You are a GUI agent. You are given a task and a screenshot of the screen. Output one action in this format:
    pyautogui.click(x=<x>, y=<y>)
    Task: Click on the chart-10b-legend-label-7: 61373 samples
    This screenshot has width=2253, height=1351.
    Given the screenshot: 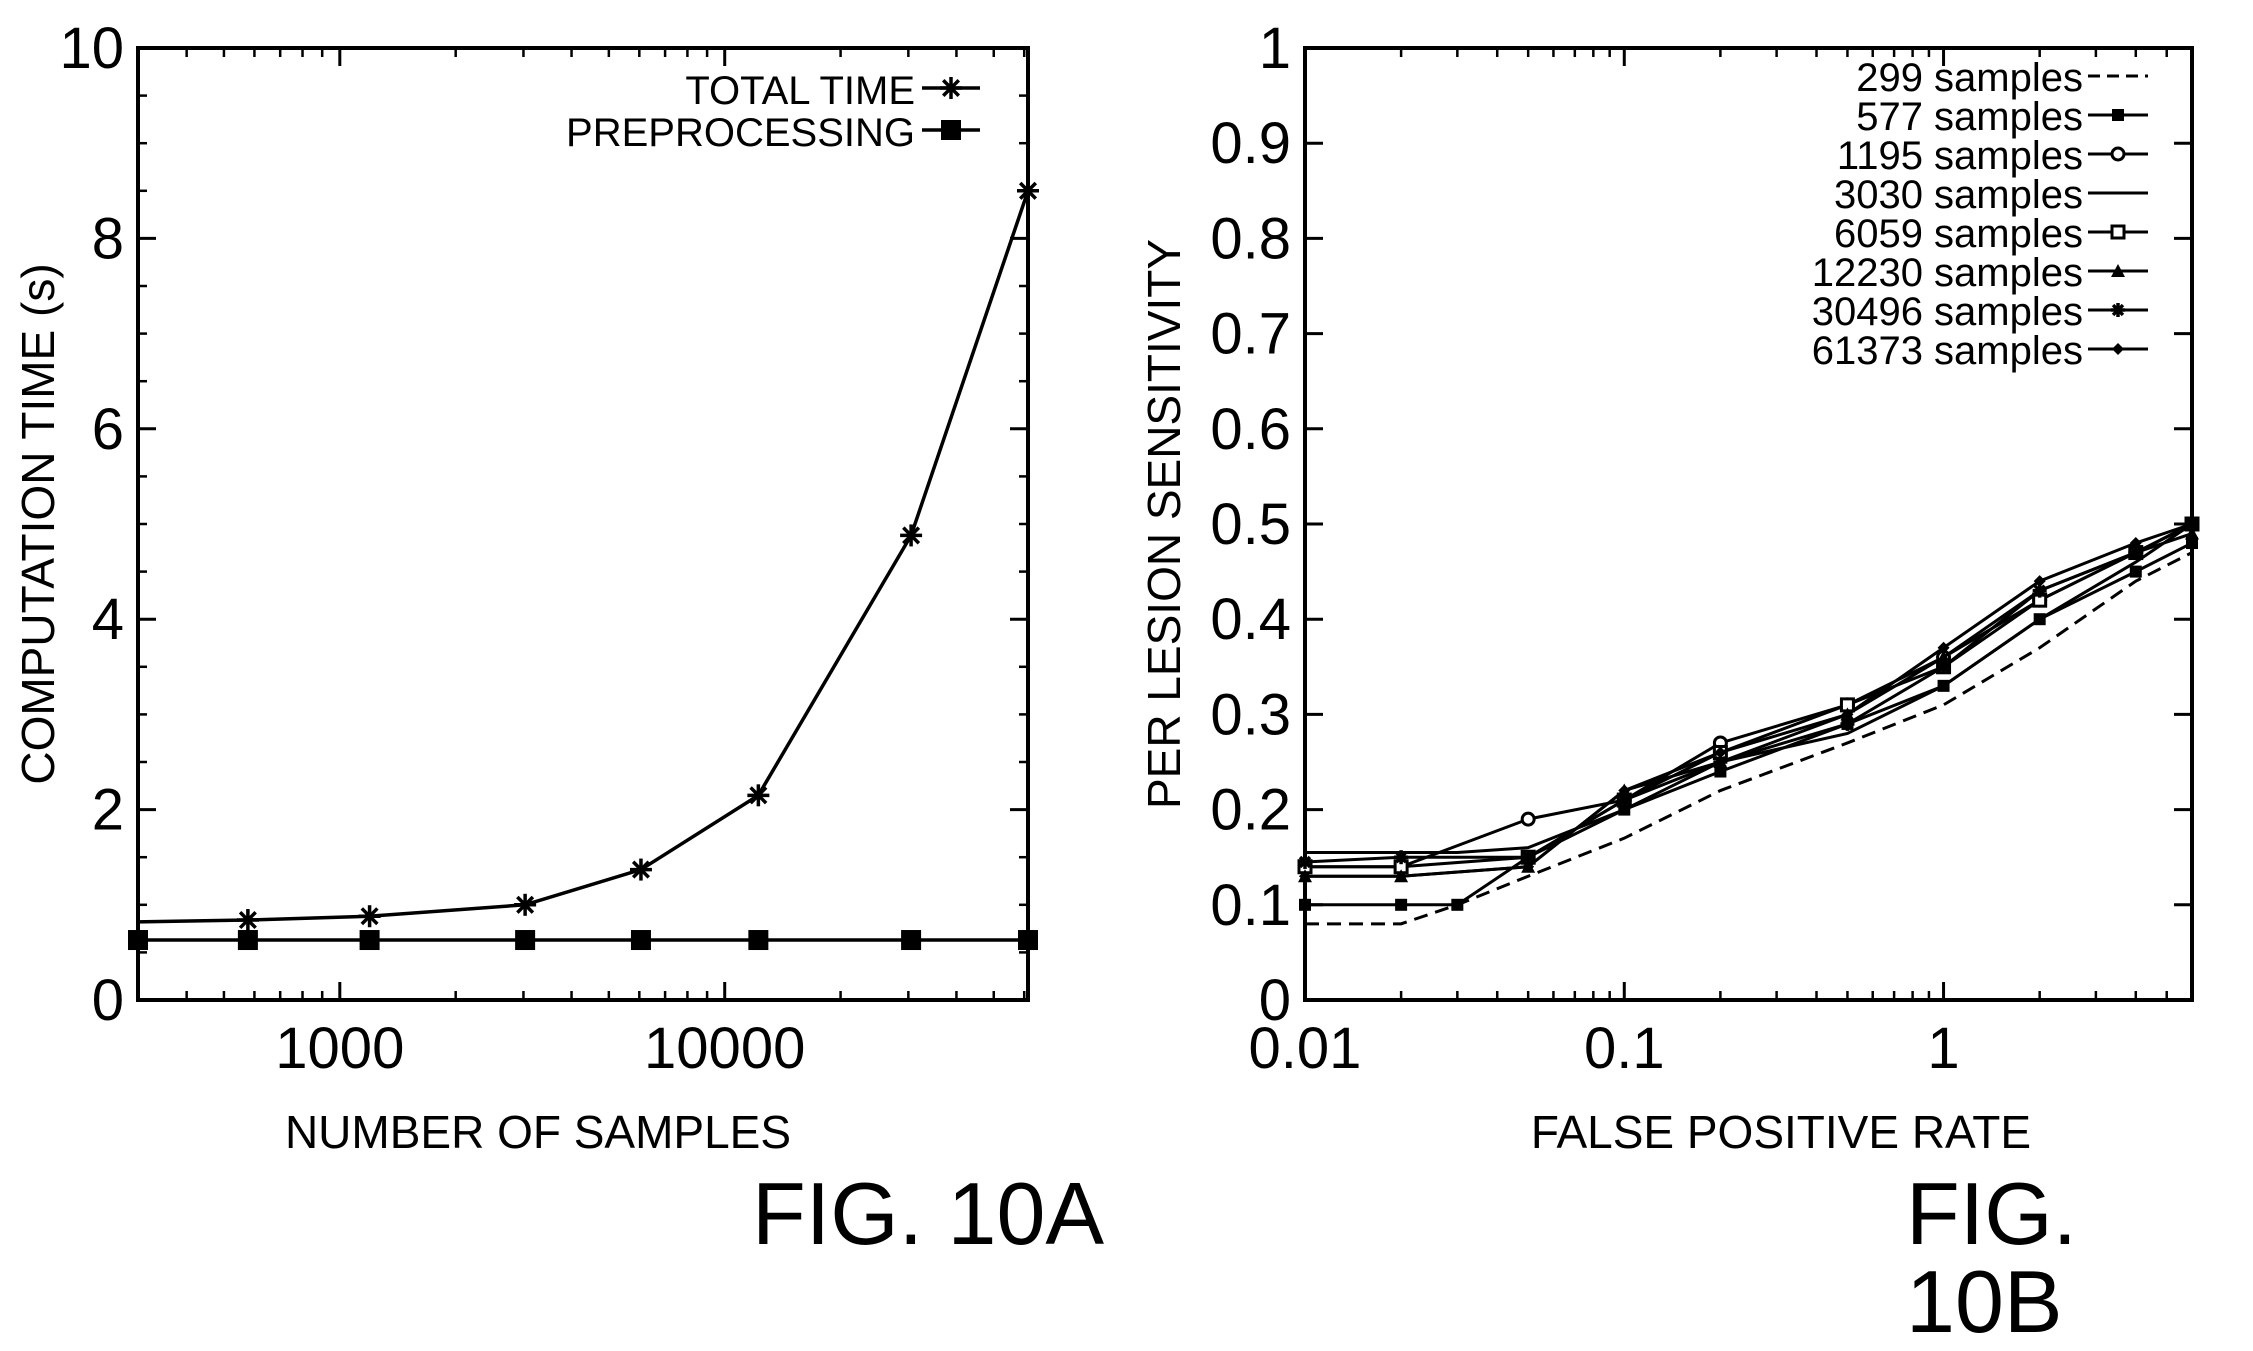 What is the action you would take?
    pyautogui.click(x=1947, y=351)
    